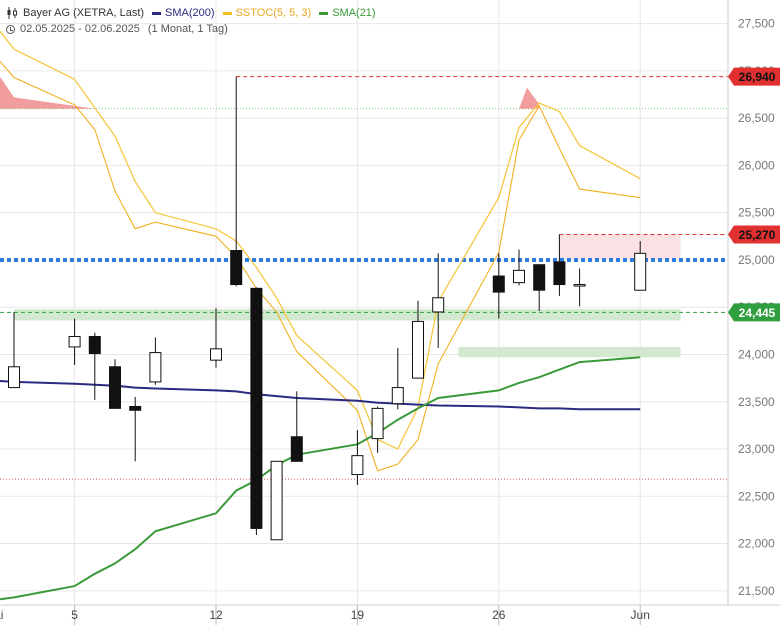 This screenshot has width=780, height=625. Describe the element at coordinates (499, 615) in the screenshot. I see `x-tick-label: 26` at that location.